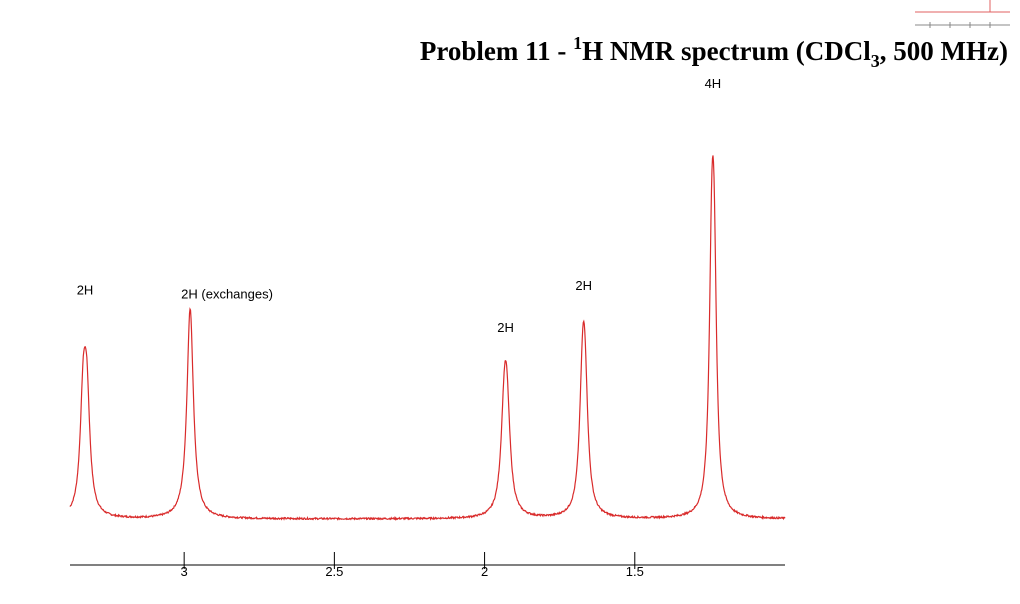  I want to click on title-superscript: 1, so click(577, 43).